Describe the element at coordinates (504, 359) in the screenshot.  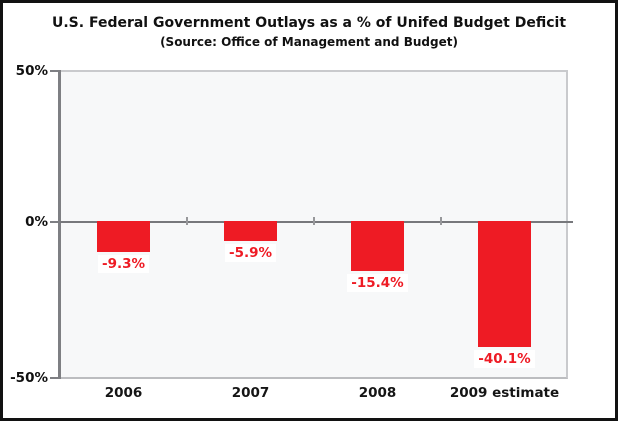
I see `bar-value-label: -40.1%` at that location.